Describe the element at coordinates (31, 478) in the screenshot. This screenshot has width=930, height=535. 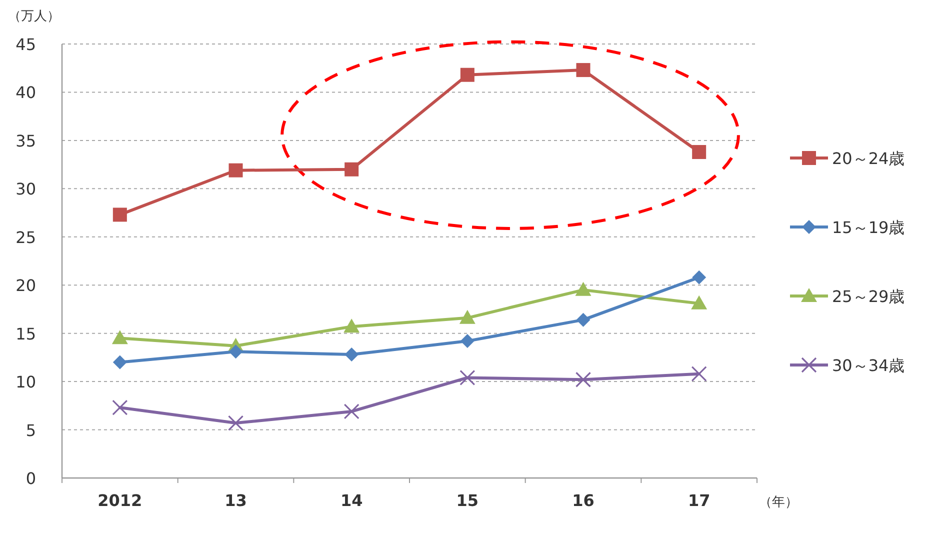
I see `y-tick-label: 0` at that location.